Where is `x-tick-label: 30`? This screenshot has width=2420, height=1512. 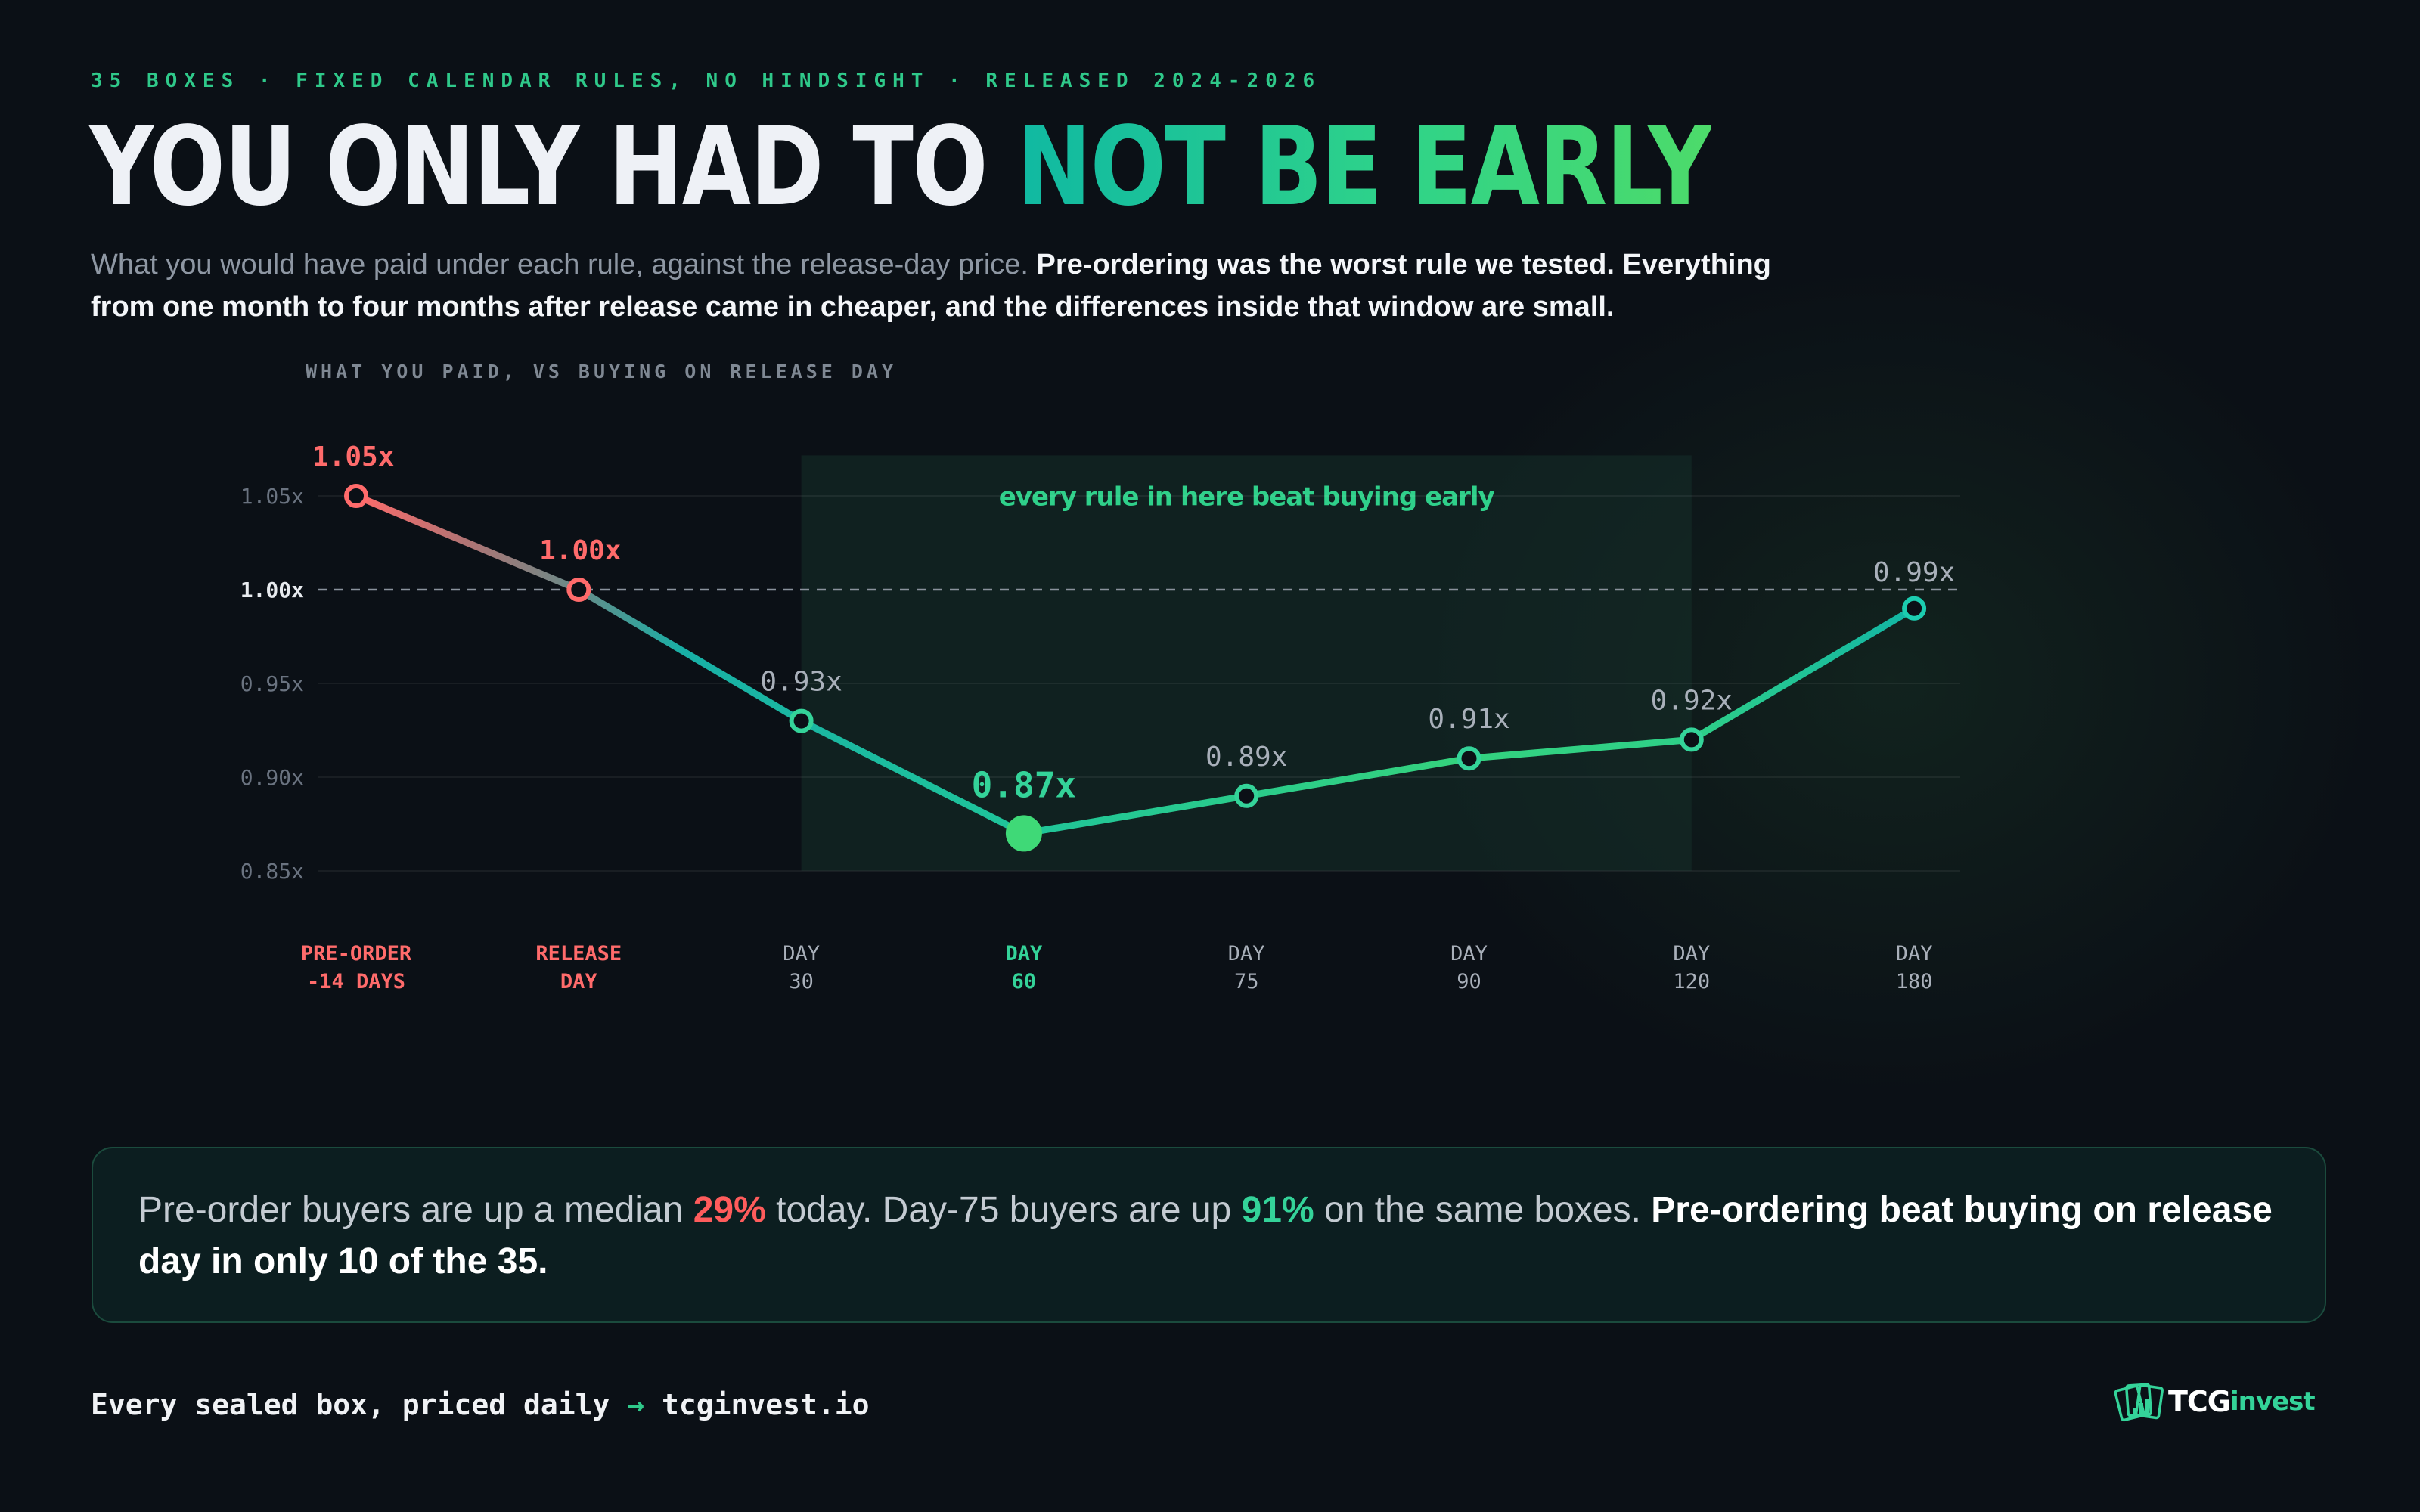
x-tick-label: 30 is located at coordinates (801, 981).